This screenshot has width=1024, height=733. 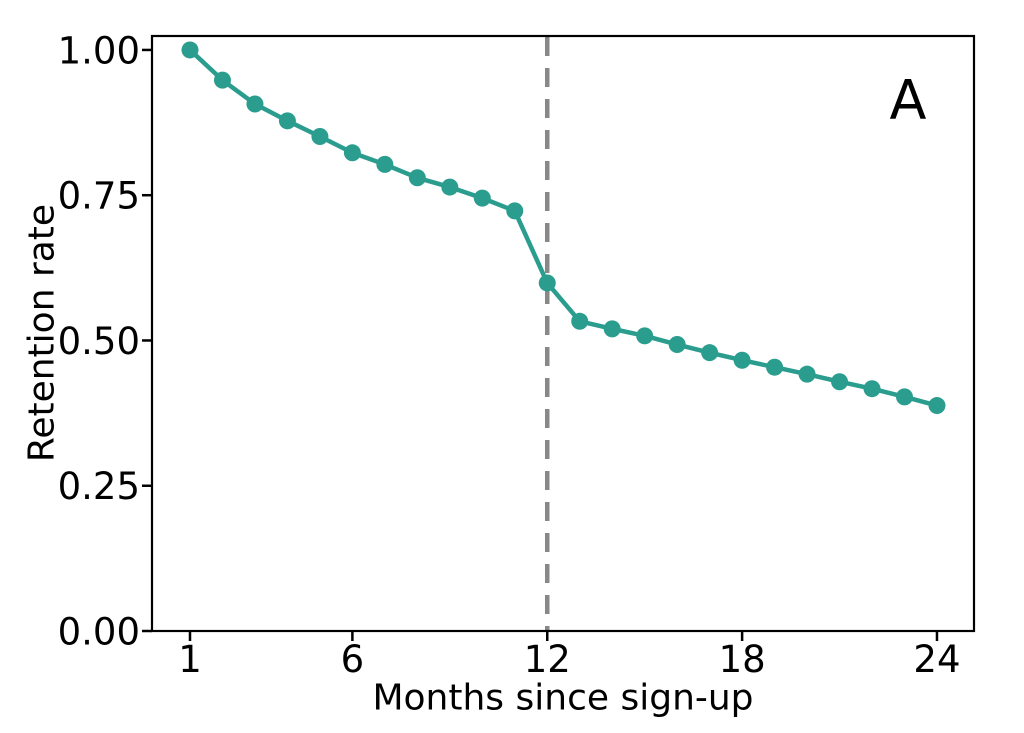 I want to click on y-axis-label: Retention rate, so click(x=42, y=333).